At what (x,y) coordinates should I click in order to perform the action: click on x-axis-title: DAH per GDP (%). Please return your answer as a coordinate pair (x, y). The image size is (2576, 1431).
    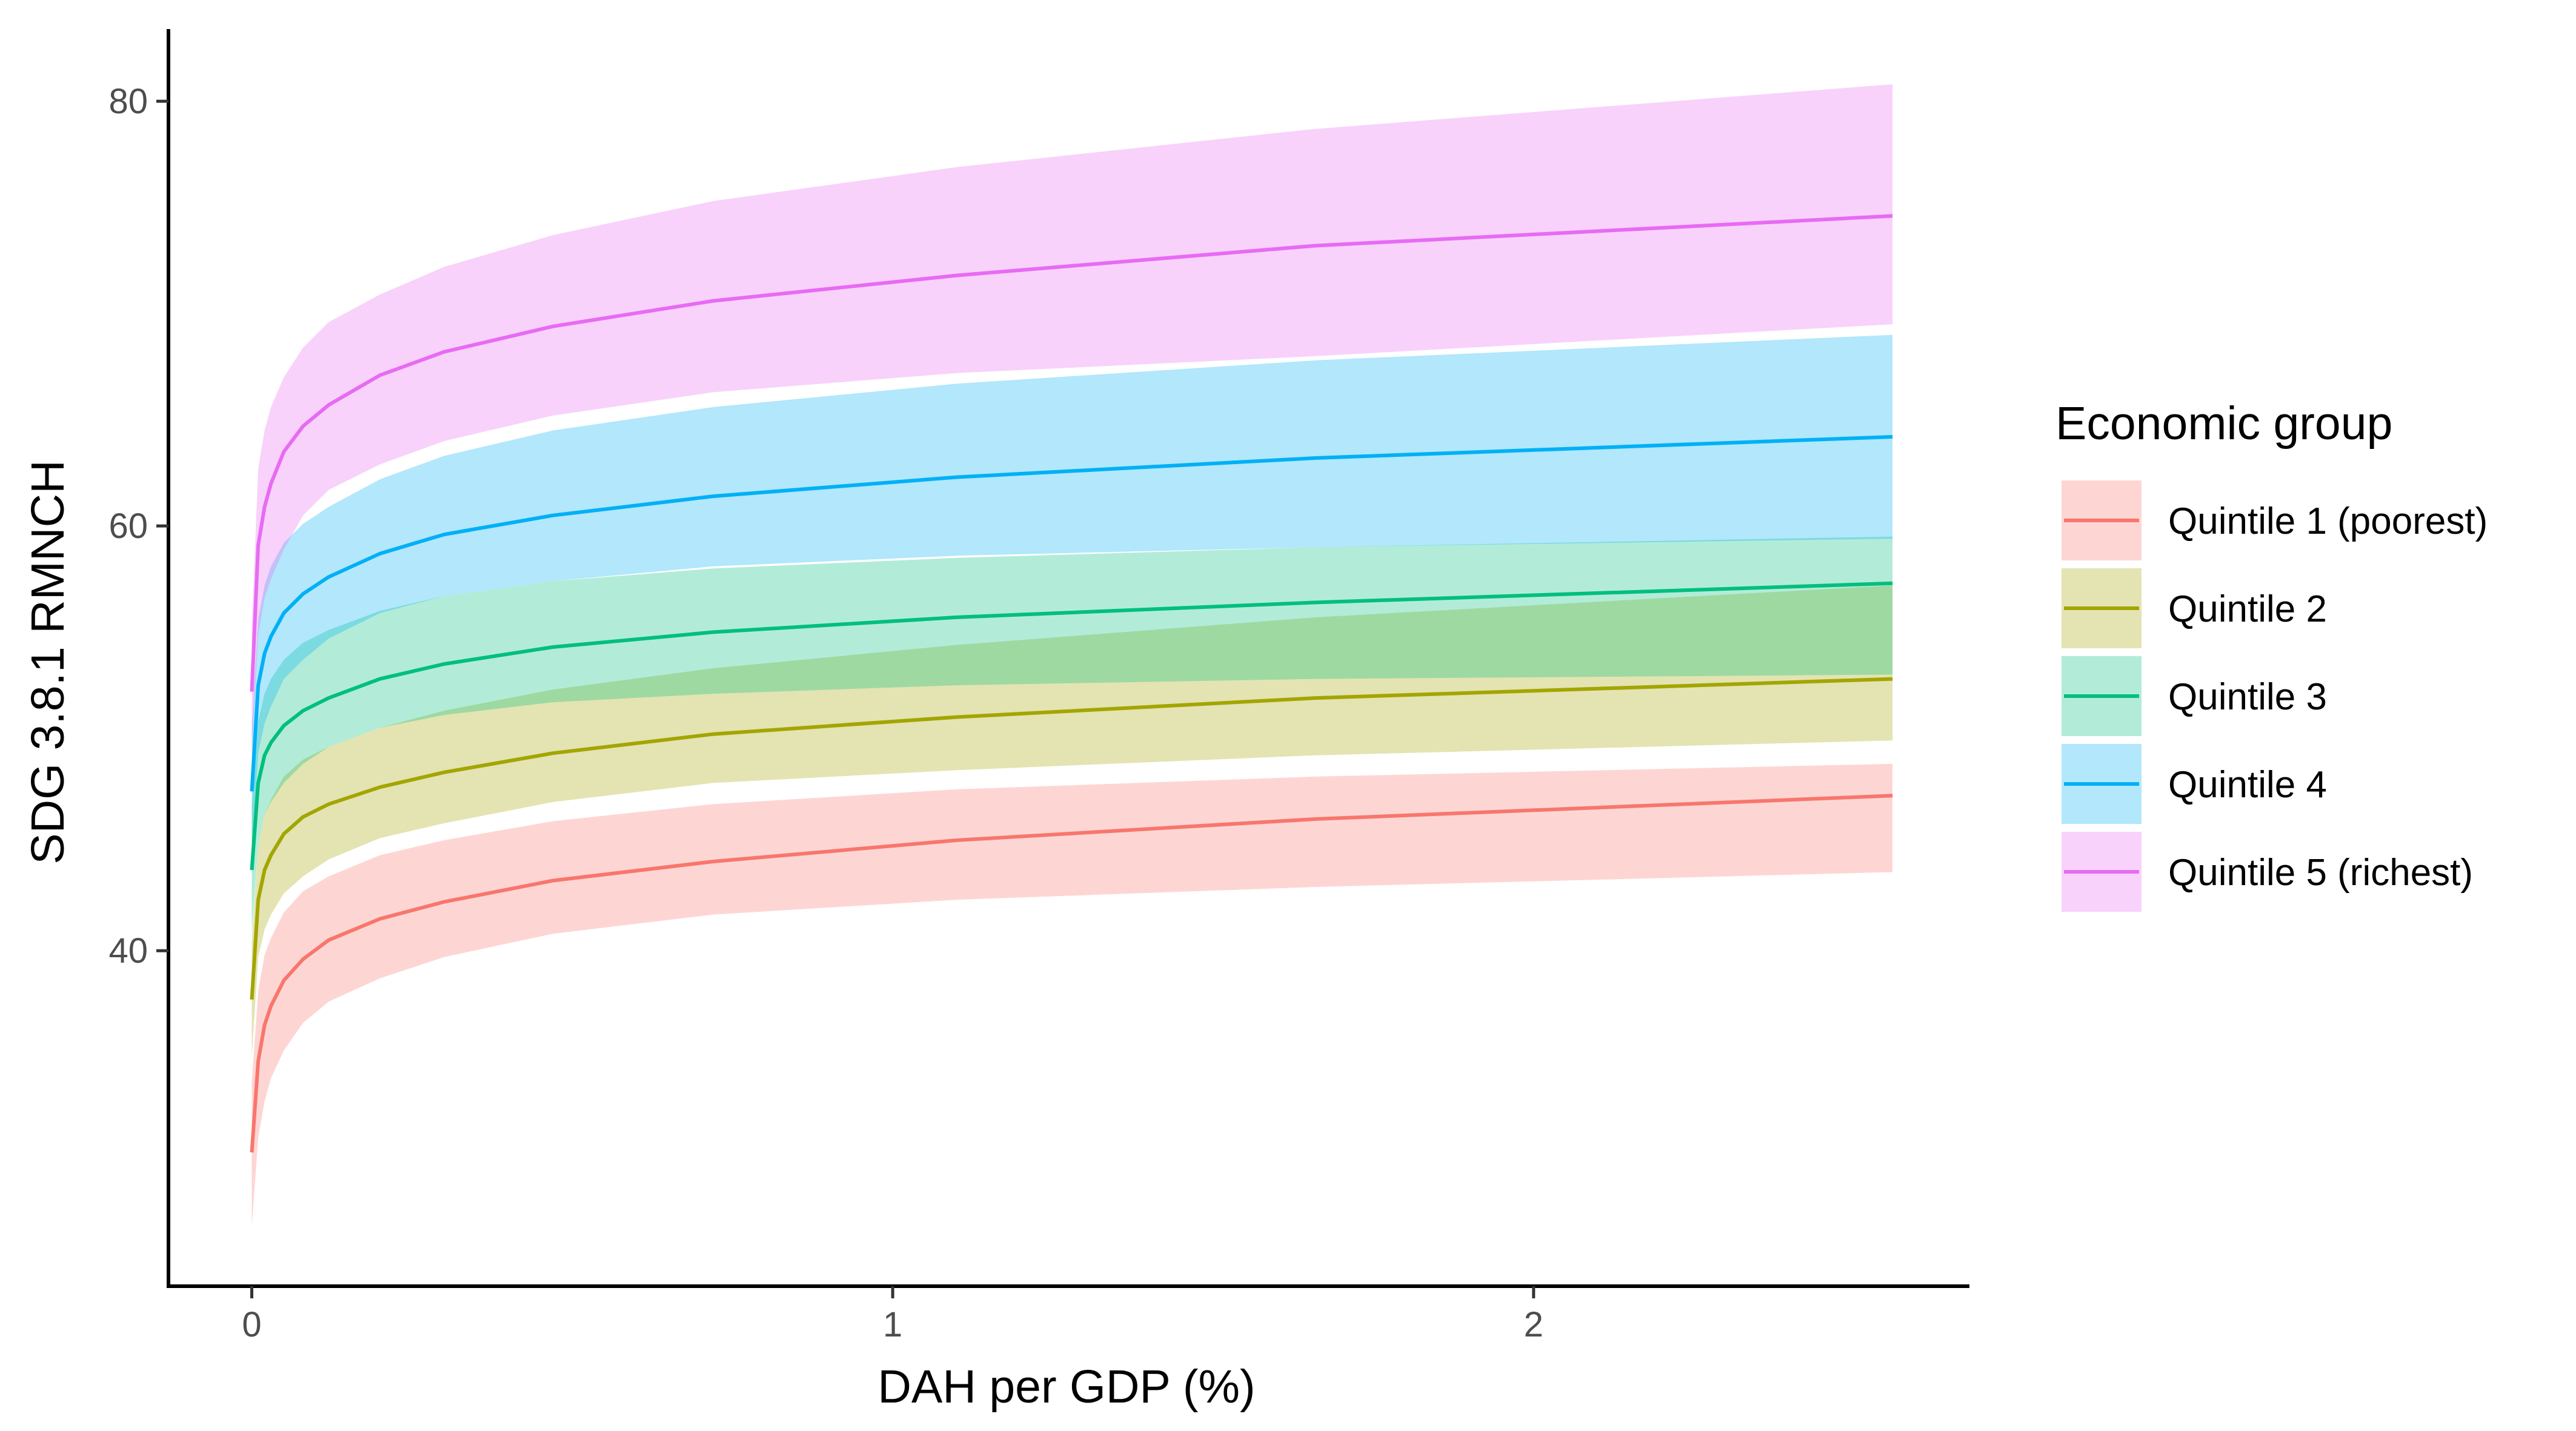
    Looking at the image, I should click on (1066, 1387).